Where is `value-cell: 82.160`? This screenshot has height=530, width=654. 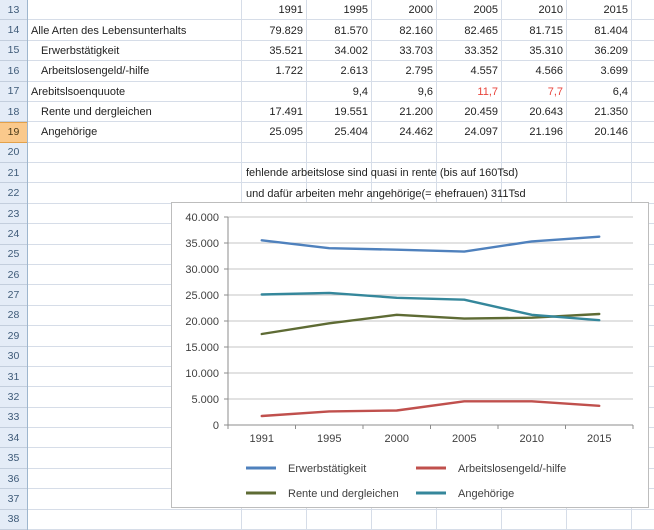
value-cell: 82.160 is located at coordinates (416, 30).